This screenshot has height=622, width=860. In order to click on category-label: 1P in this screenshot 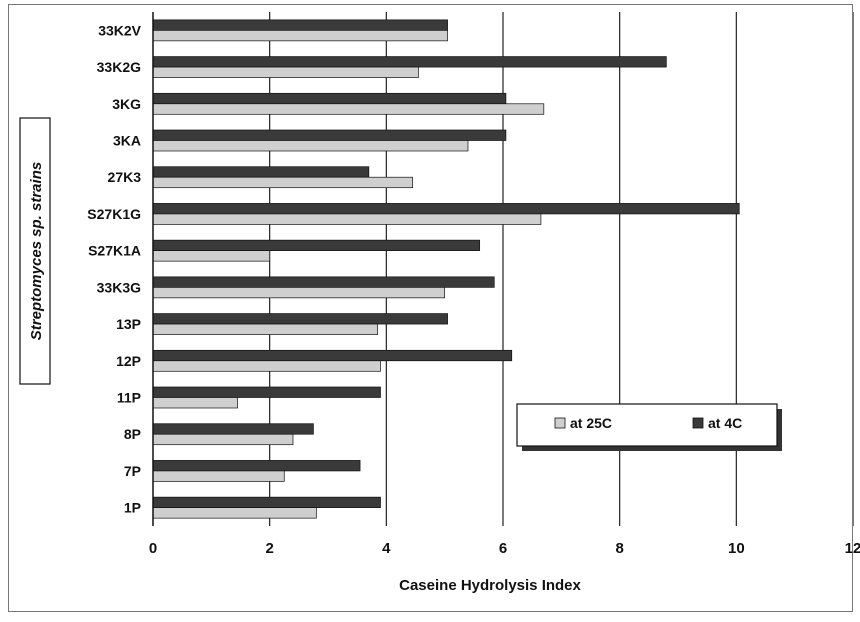, I will do `click(132, 508)`.